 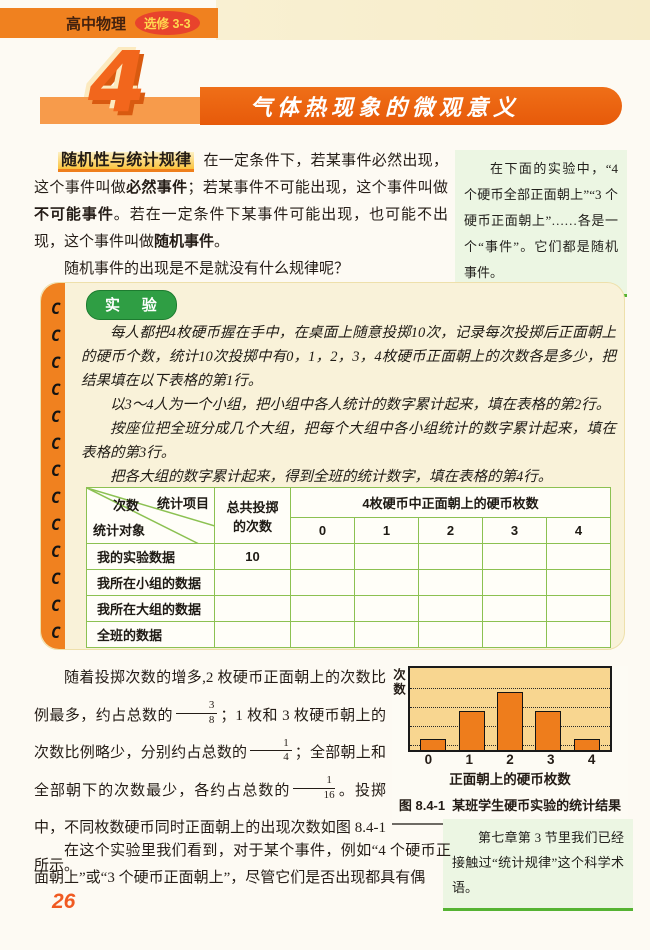 I want to click on x-axis-ticks: 0 1 2 3 4, so click(x=510, y=759).